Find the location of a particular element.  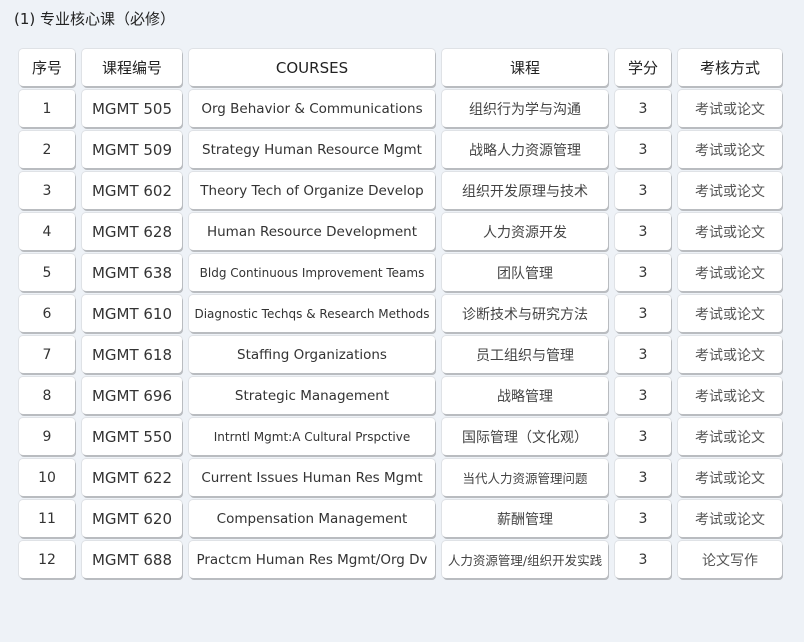

cell-course-cn: 人力资源管理/组织开发实践 is located at coordinates (525, 559).